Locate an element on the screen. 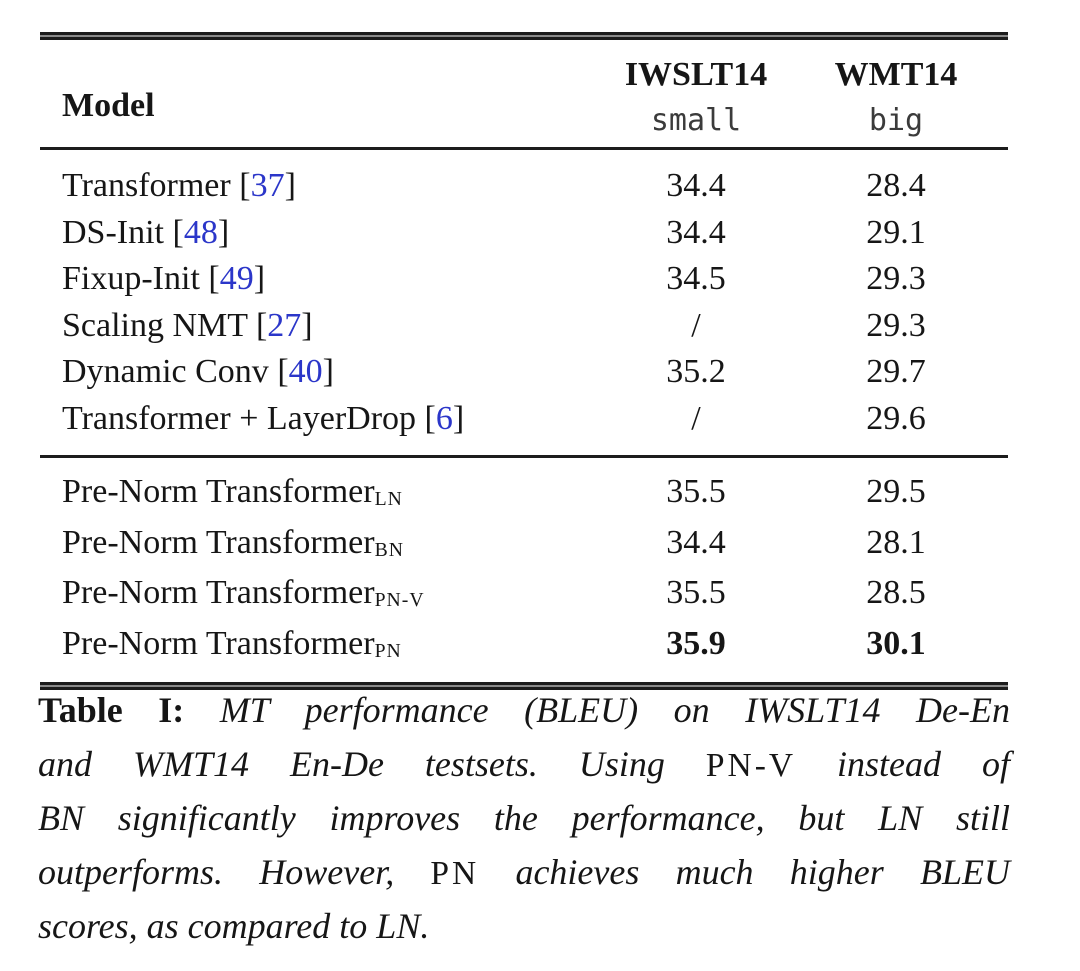  table-row: Pre-Norm TransformerPN 35.9 30.1 is located at coordinates (529, 646).